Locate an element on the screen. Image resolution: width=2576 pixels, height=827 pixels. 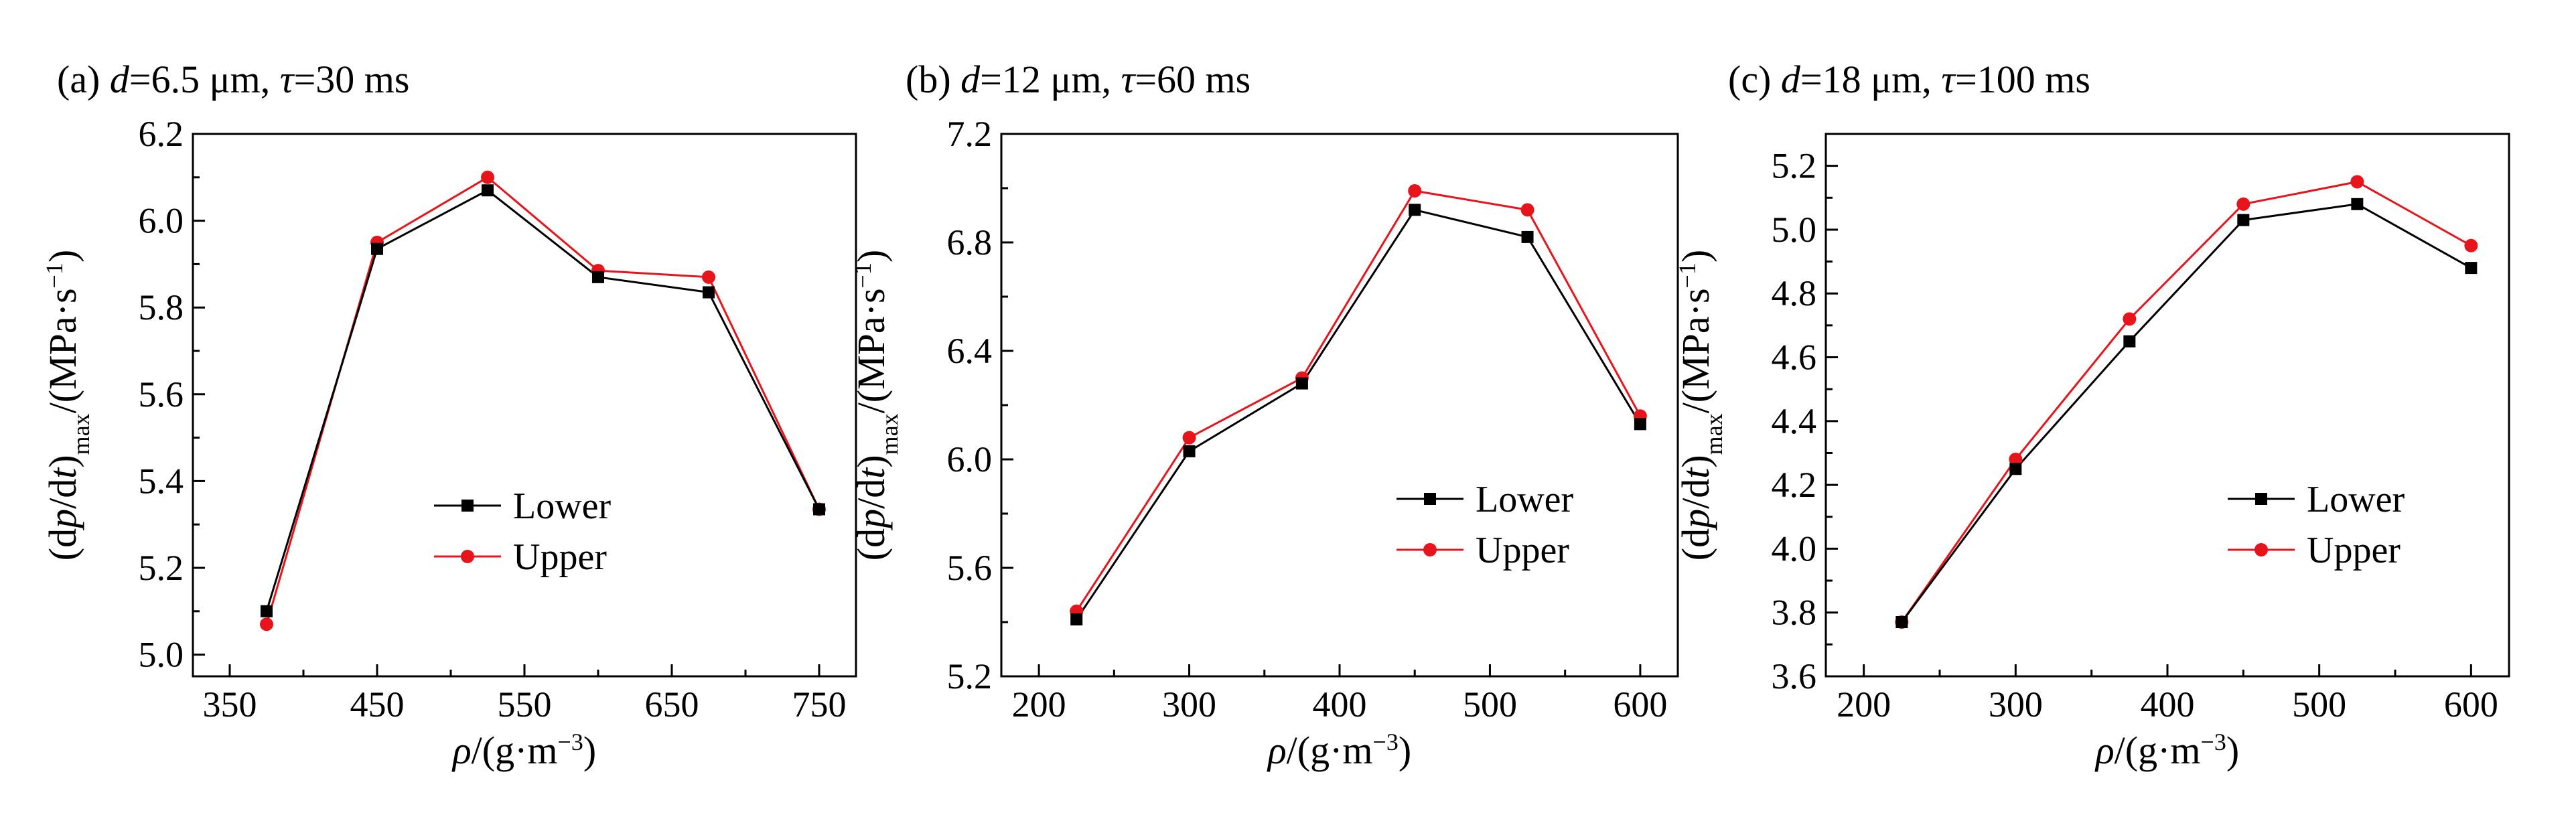
y-tick-label: 6.4 is located at coordinates (970, 351).